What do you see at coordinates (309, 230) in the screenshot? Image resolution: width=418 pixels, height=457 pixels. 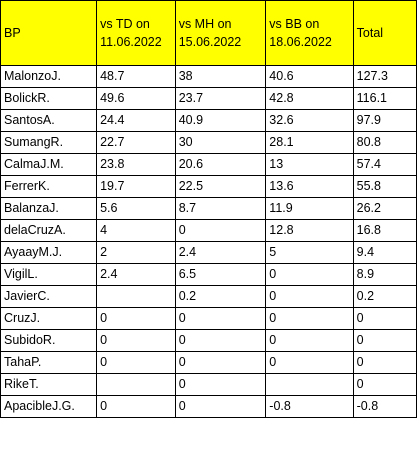 I see `cell-vs-bb: 12.8` at bounding box center [309, 230].